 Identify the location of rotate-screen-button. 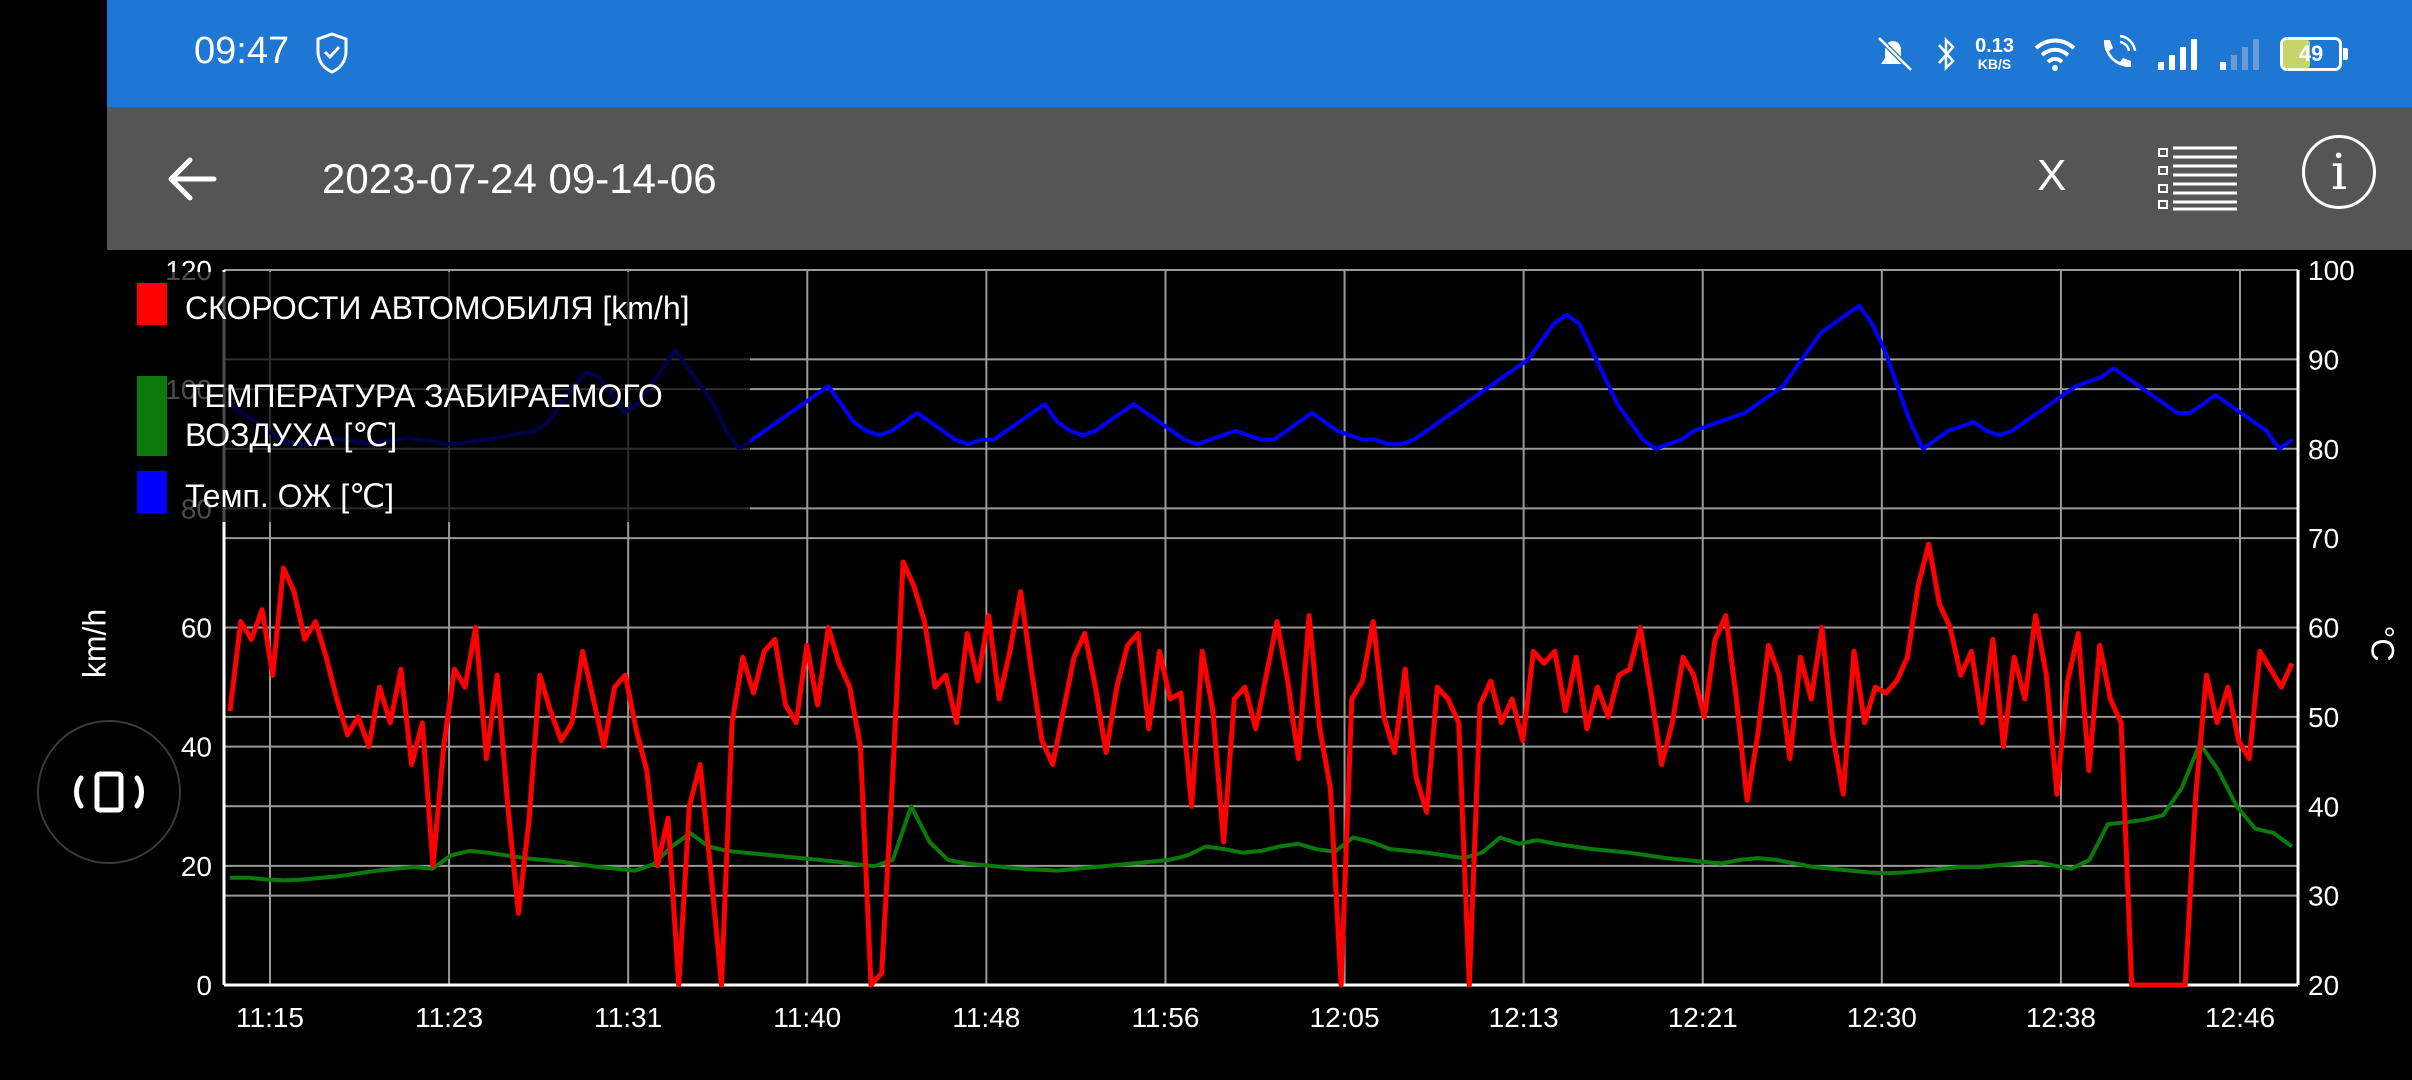
(109, 792).